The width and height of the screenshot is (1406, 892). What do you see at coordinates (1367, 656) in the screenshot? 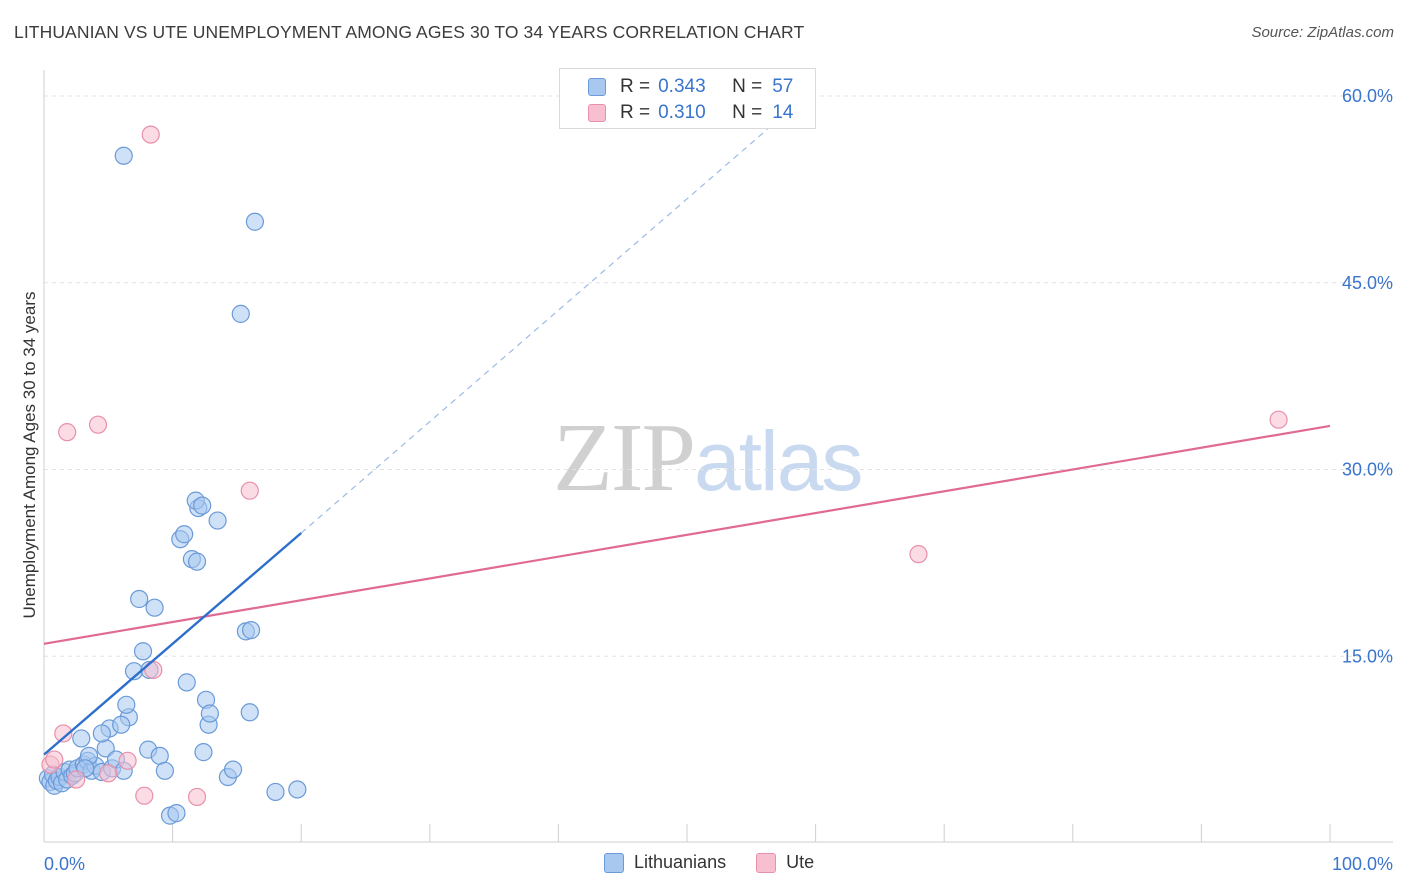
I see `y-tick-label: 15.0%` at bounding box center [1367, 656].